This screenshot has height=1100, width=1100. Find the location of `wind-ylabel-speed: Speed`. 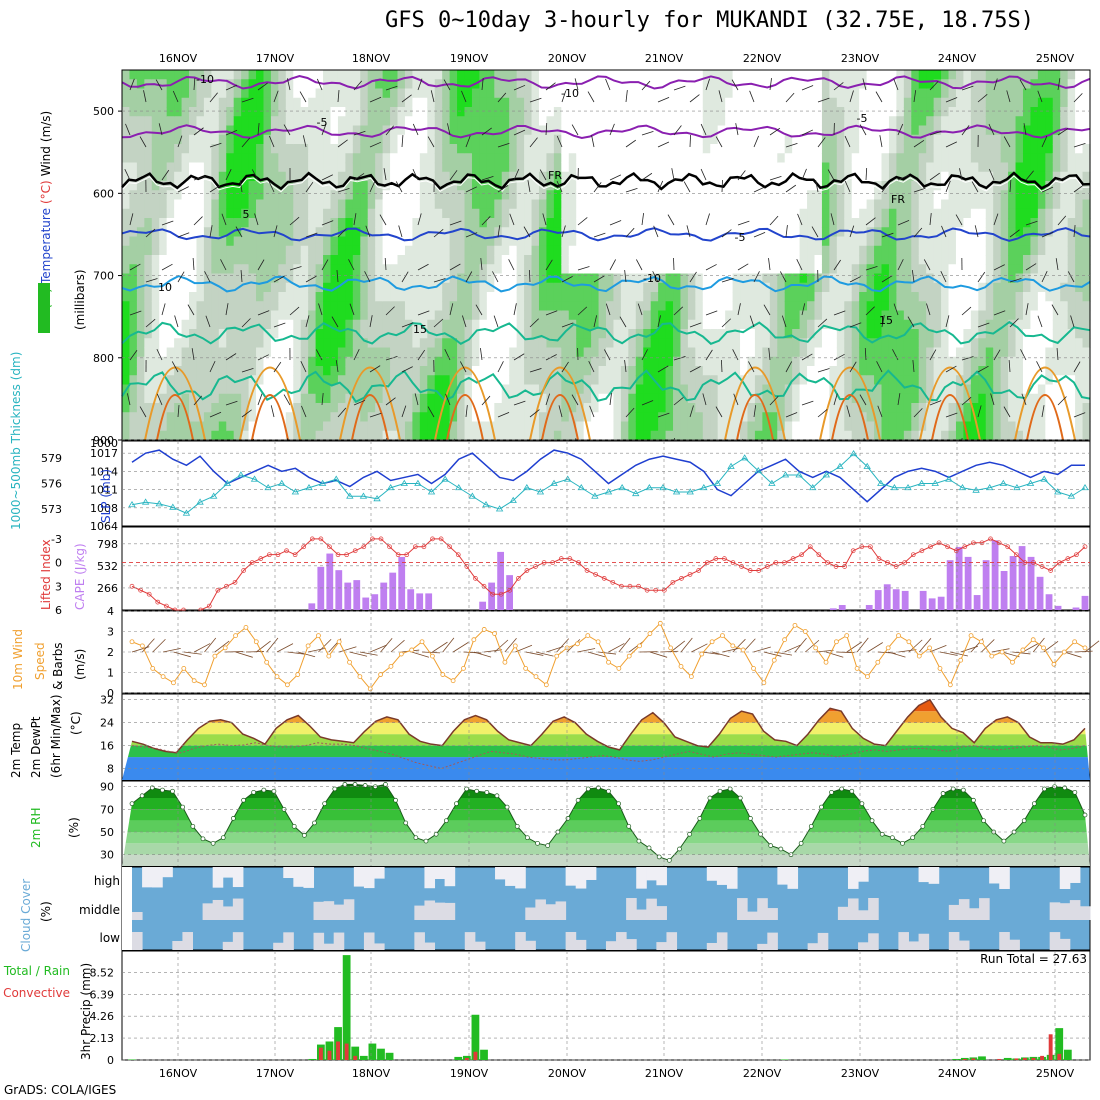

wind-ylabel-speed: Speed is located at coordinates (40, 661).